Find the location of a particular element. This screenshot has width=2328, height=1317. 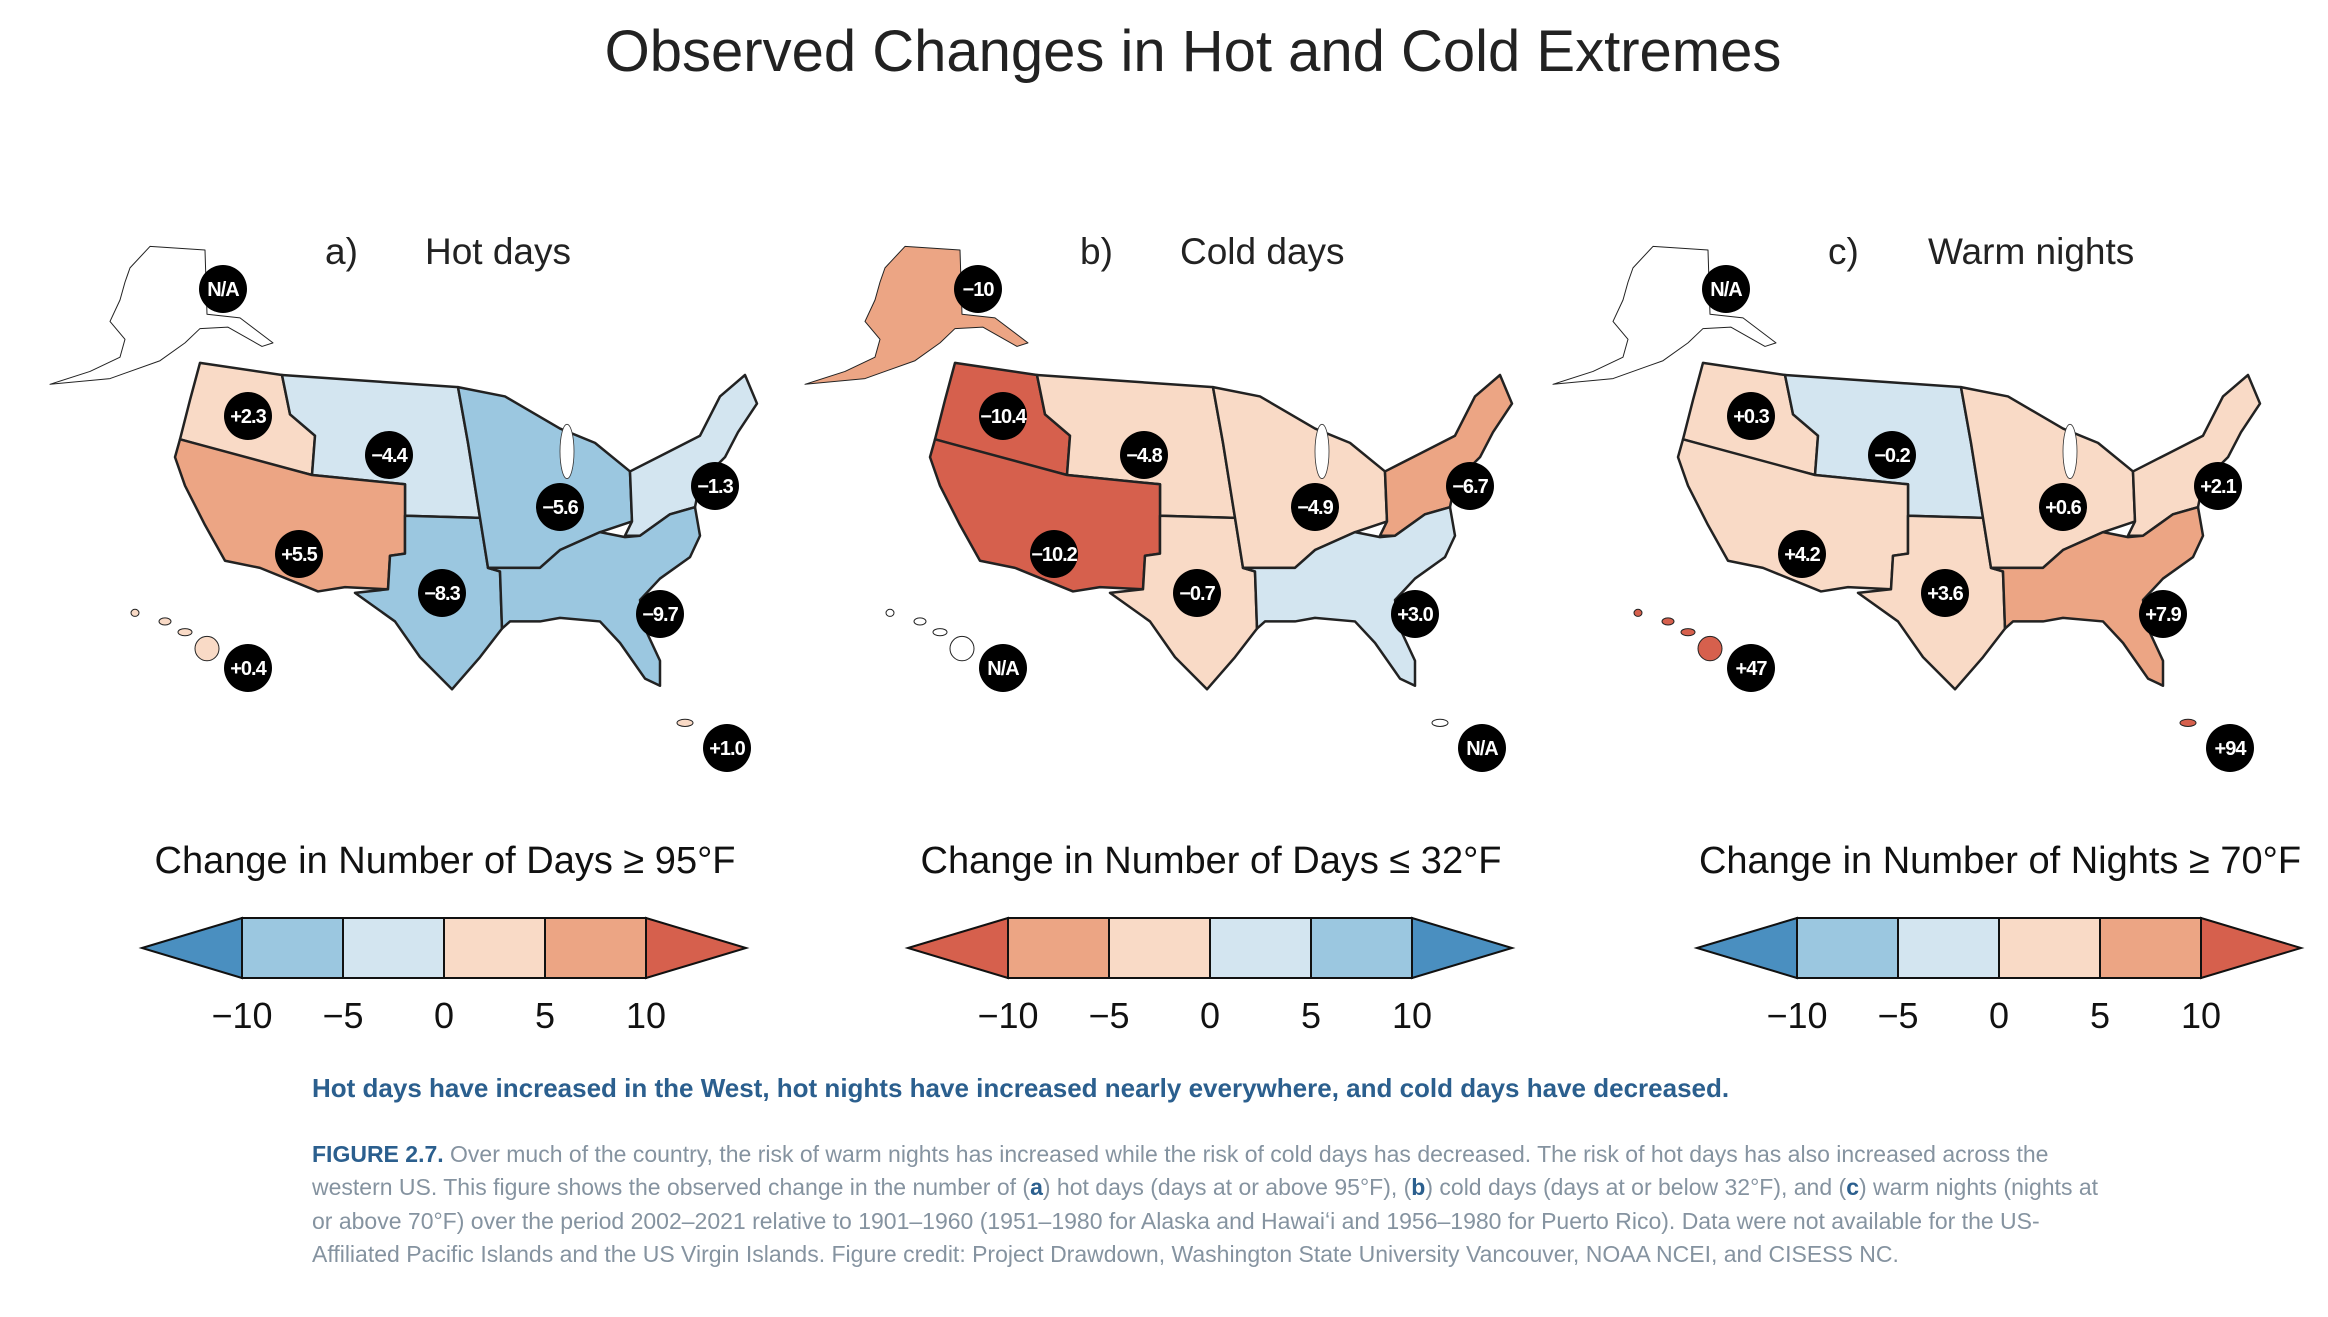

lake-michigan is located at coordinates (567, 451).